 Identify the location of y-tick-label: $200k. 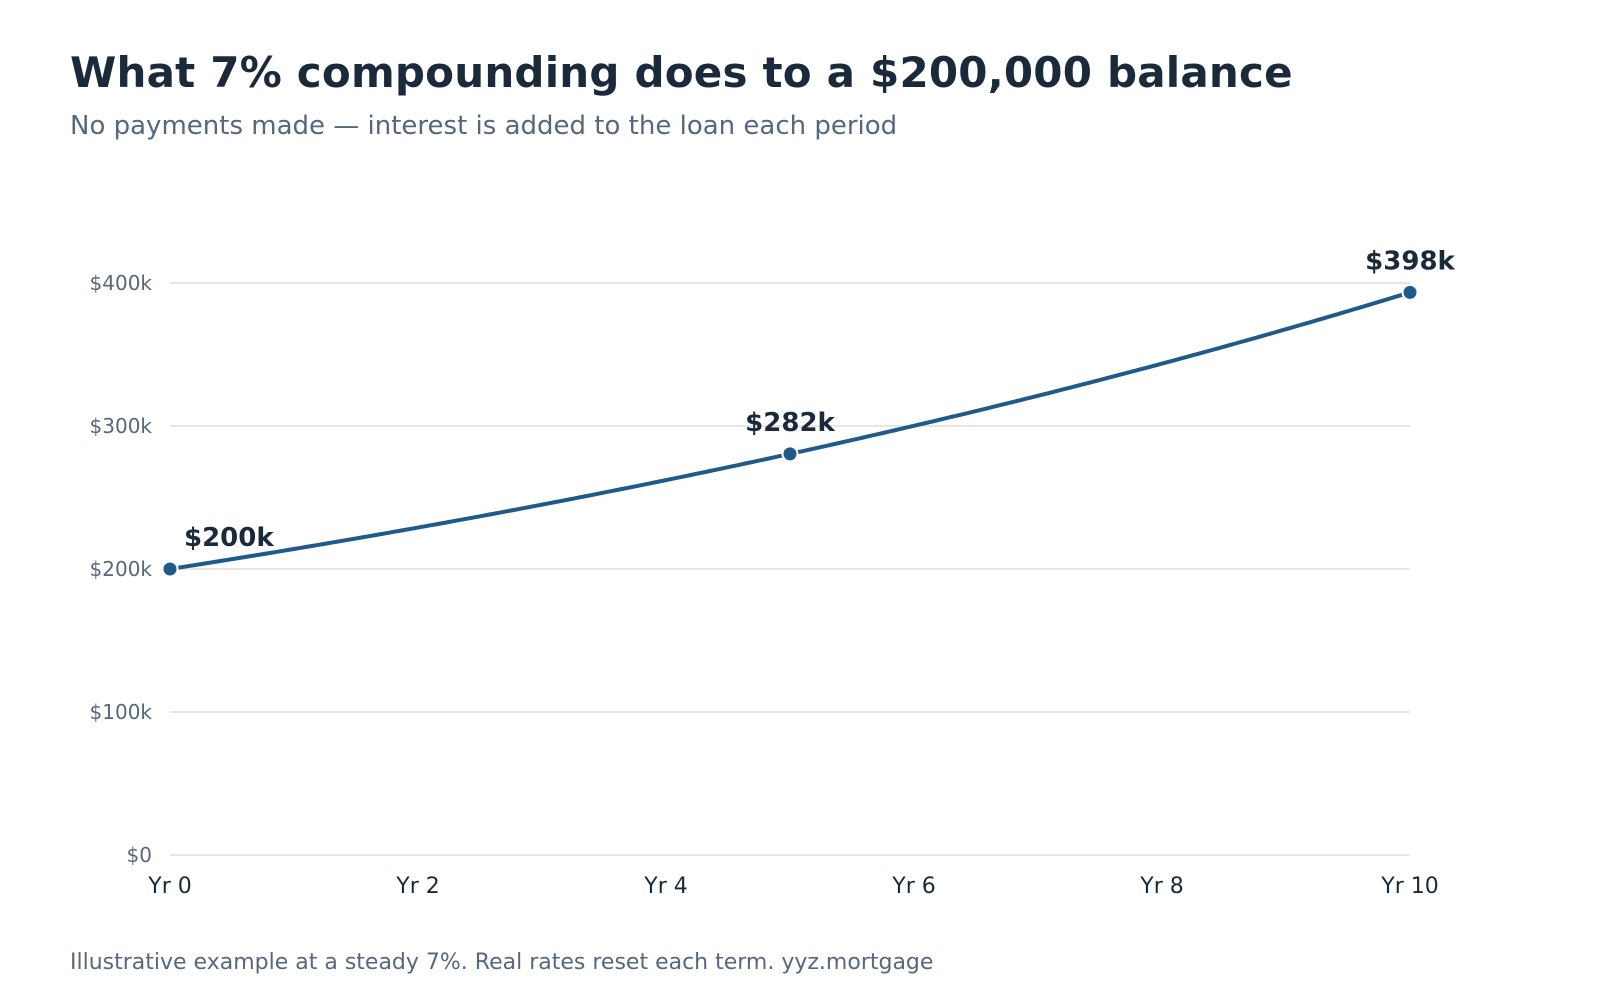
(121, 569).